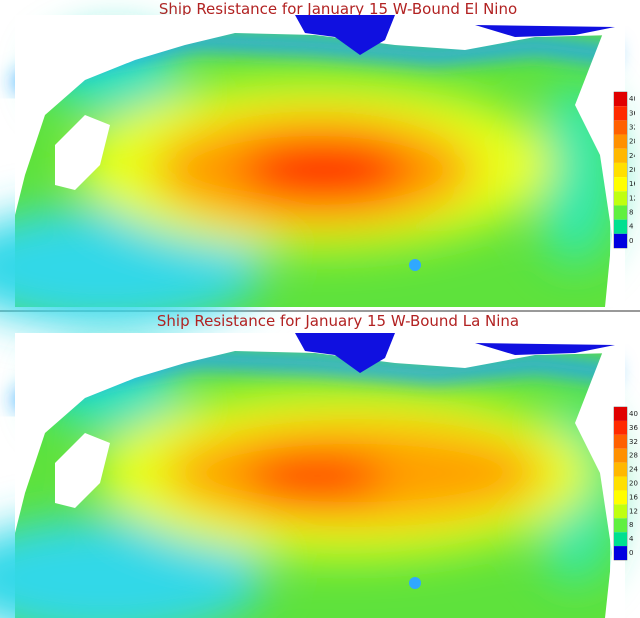  I want to click on cool-zone, so click(132, 568).